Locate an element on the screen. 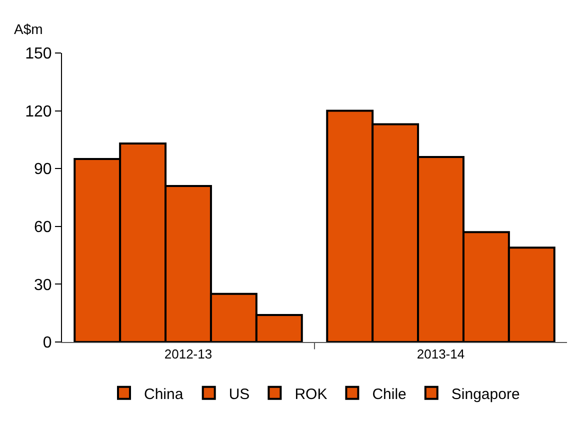 This screenshot has width=577, height=432. legend-label: ROK is located at coordinates (311, 394).